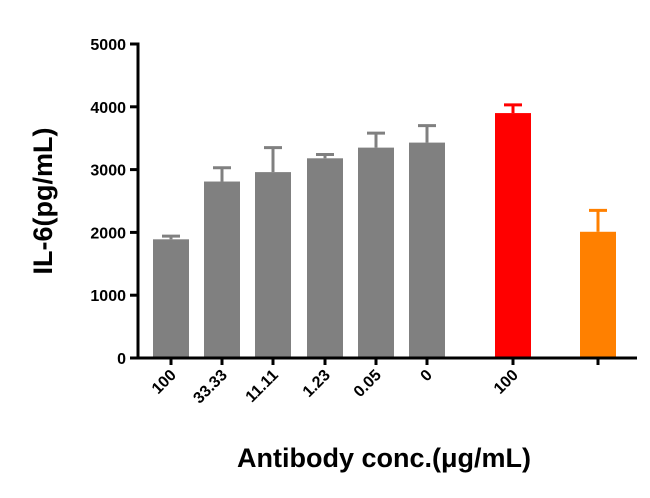 Image resolution: width=650 pixels, height=498 pixels. Describe the element at coordinates (108, 296) in the screenshot. I see `y-tick-label: 1000` at that location.